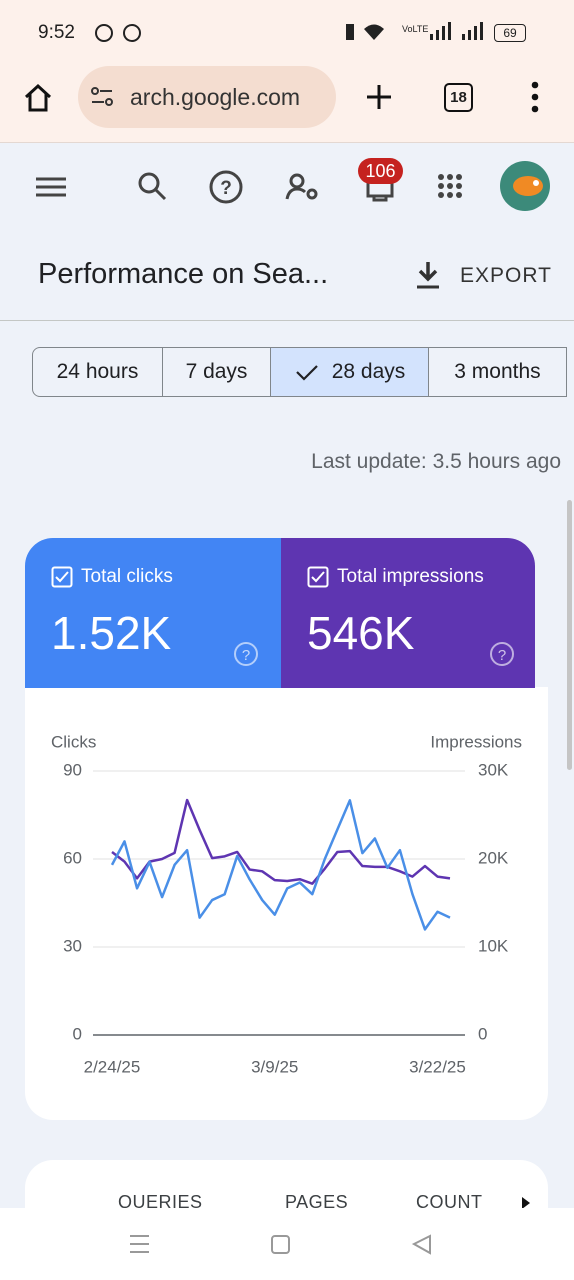  What do you see at coordinates (458, 97) in the screenshot?
I see `tab-count: 18` at bounding box center [458, 97].